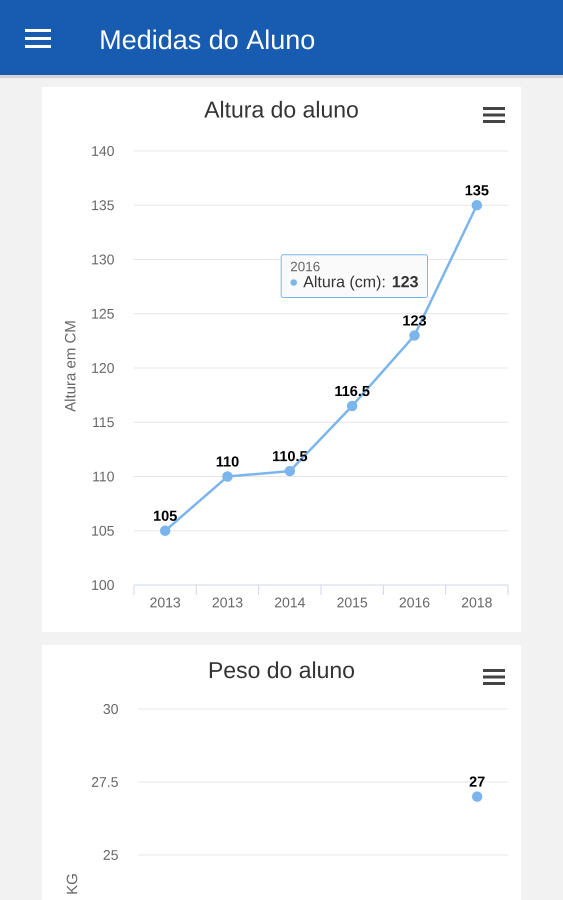  What do you see at coordinates (103, 477) in the screenshot?
I see `y-tick-label: 110` at bounding box center [103, 477].